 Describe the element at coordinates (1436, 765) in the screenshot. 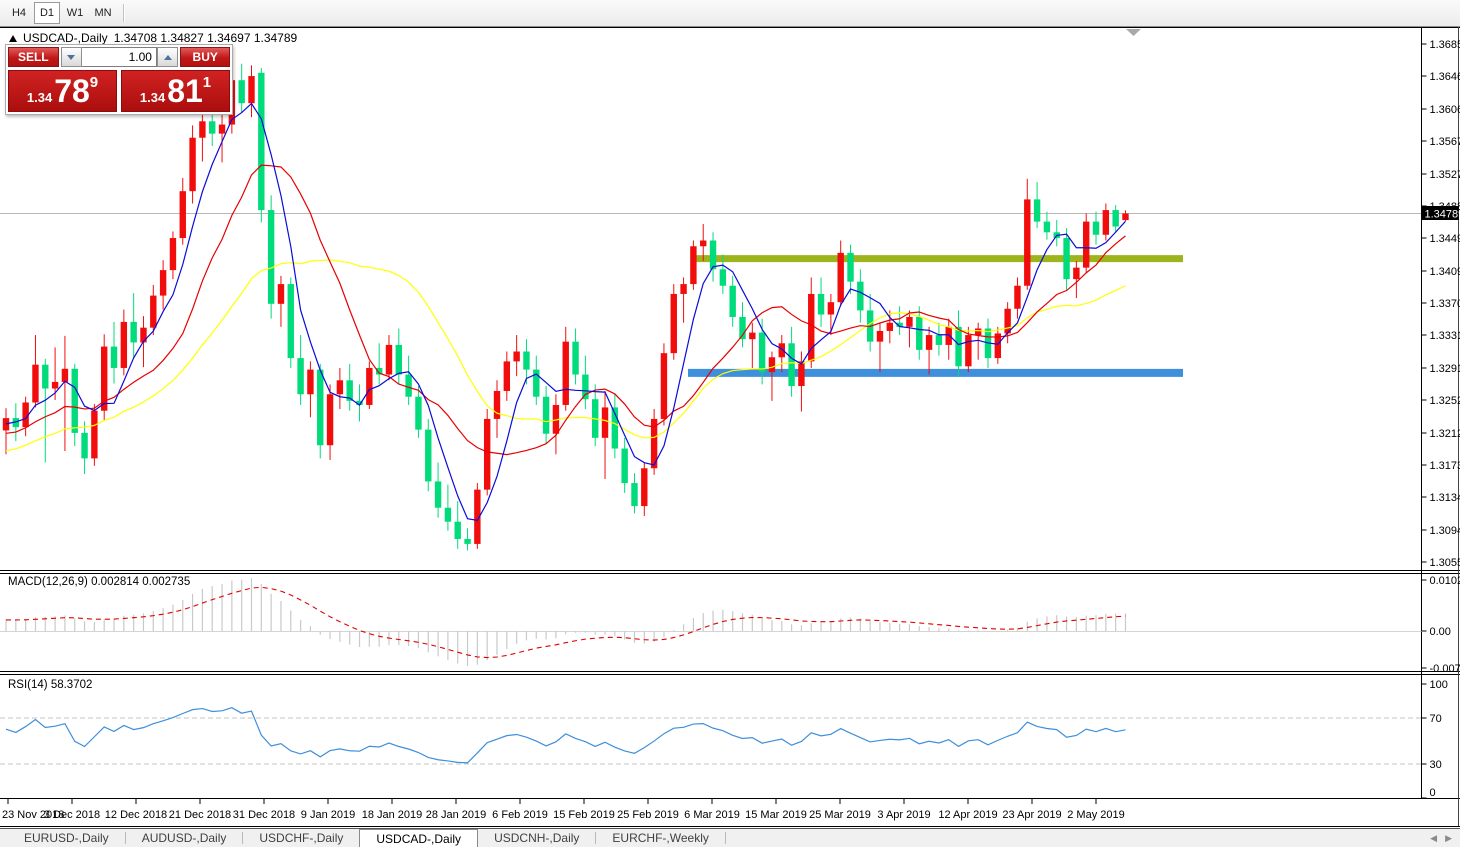

I see `svg-text: 30` at that location.